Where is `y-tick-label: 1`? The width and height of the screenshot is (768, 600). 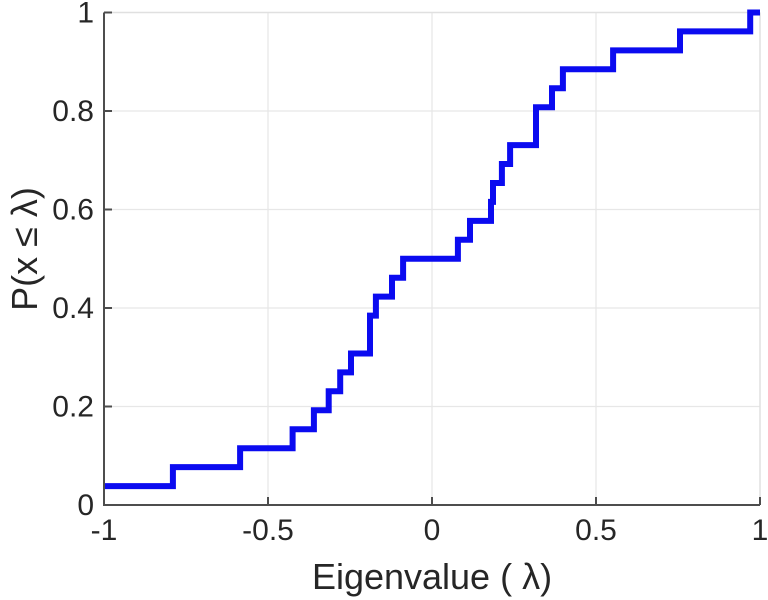 y-tick-label: 1 is located at coordinates (85, 15).